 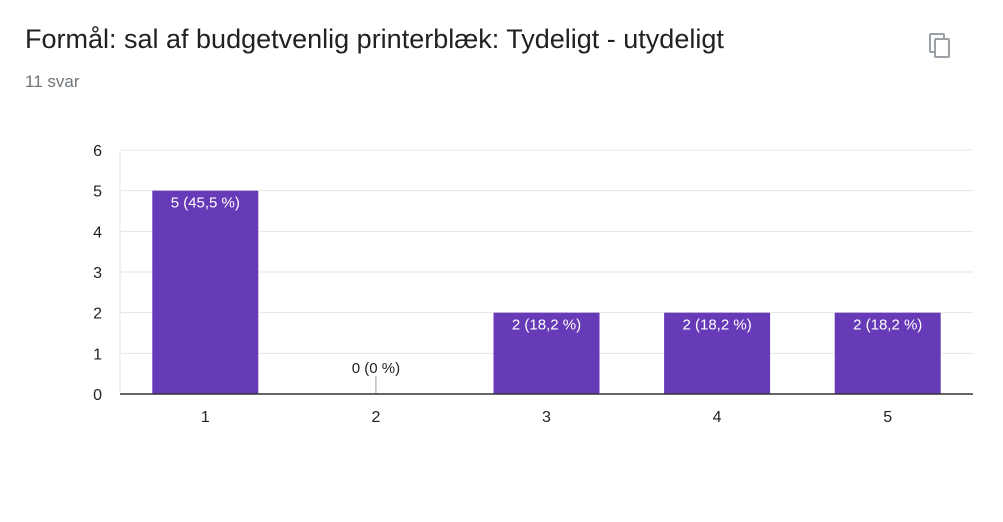 I want to click on x-tick-label: 5, so click(x=887, y=417).